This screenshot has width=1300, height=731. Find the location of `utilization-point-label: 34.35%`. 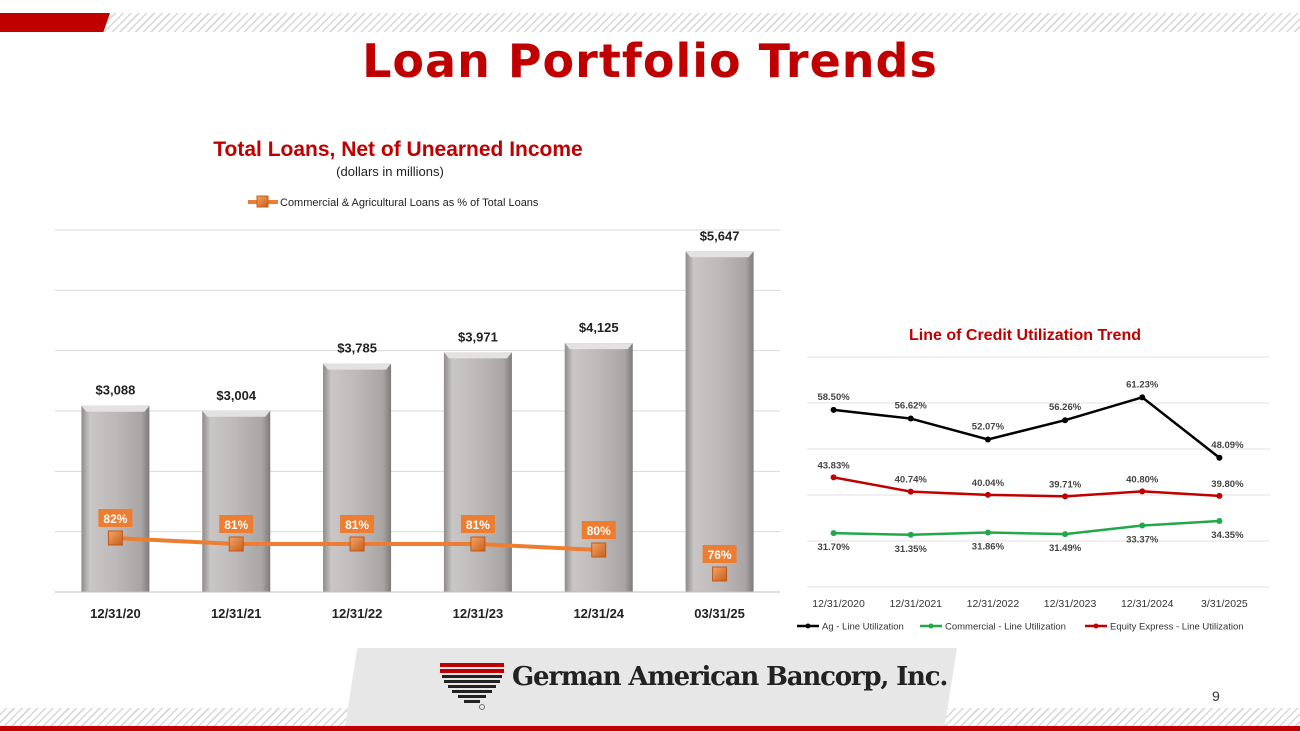

utilization-point-label: 34.35% is located at coordinates (1227, 535).